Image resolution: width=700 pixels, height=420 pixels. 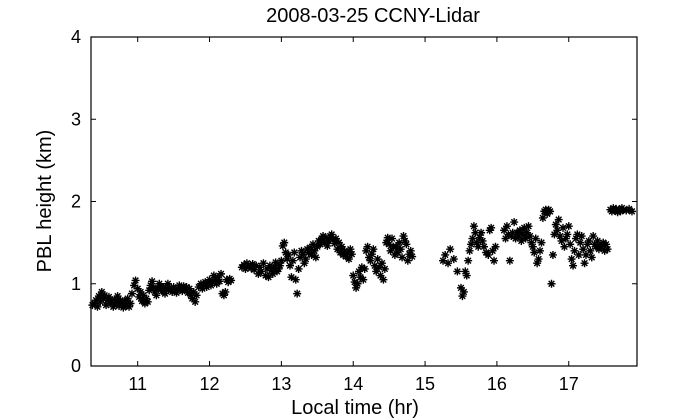 What do you see at coordinates (137, 384) in the screenshot?
I see `x-tick-label: 11` at bounding box center [137, 384].